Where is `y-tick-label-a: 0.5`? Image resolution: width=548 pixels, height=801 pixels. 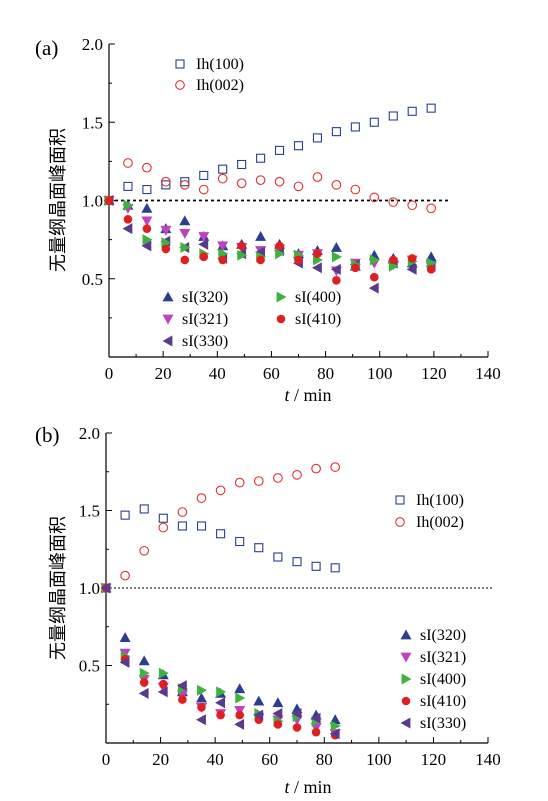 y-tick-label-a: 0.5 is located at coordinates (92, 279).